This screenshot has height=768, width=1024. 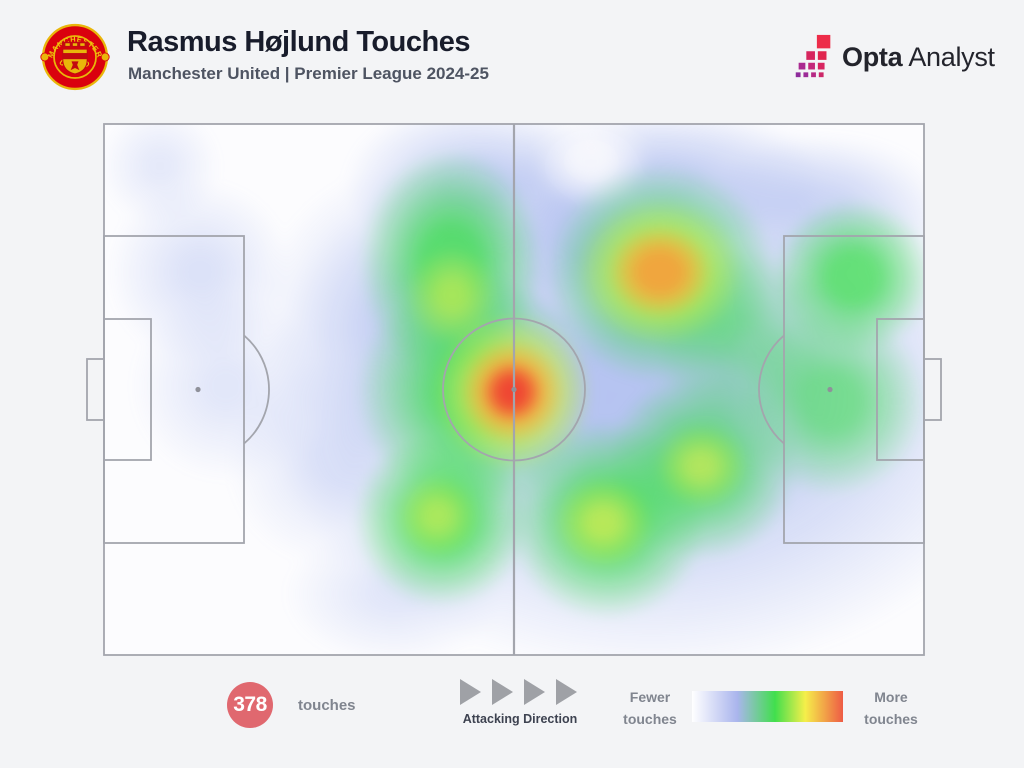 I want to click on legend-max-line2: touches, so click(x=891, y=719).